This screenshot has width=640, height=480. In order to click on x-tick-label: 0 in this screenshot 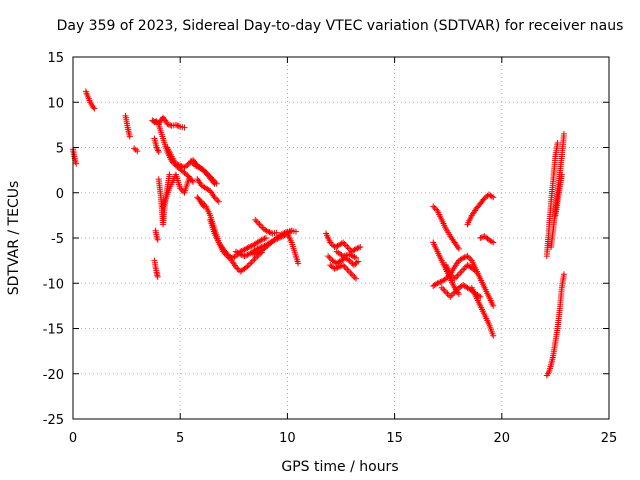, I will do `click(73, 438)`.